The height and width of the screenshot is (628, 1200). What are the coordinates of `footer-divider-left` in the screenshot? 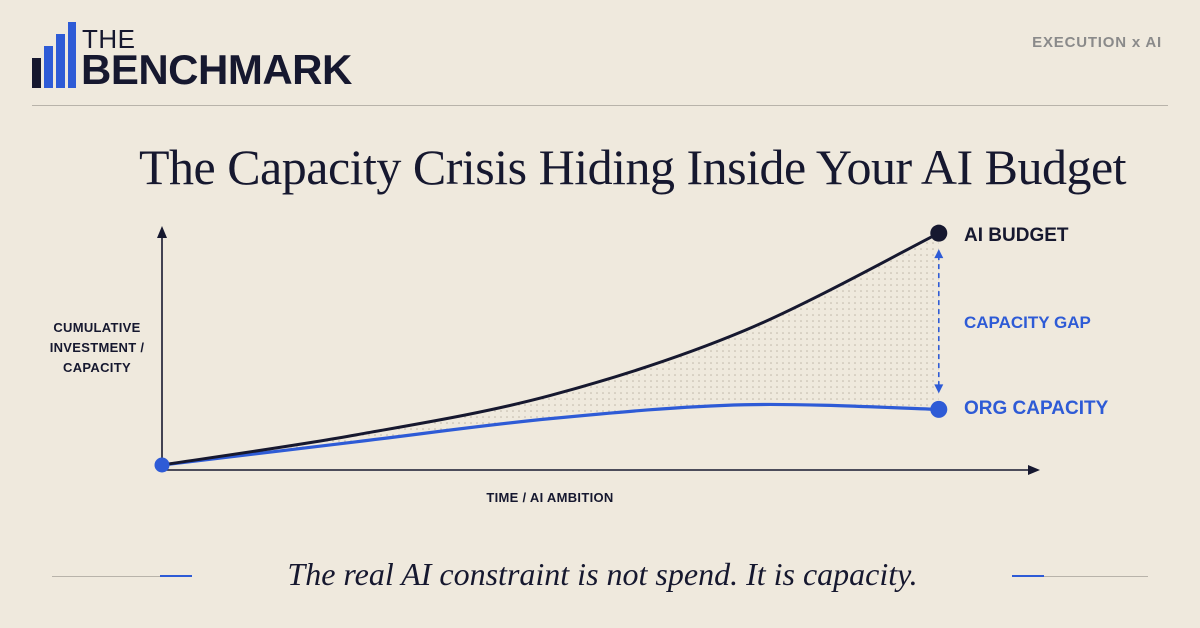 It's located at (122, 576).